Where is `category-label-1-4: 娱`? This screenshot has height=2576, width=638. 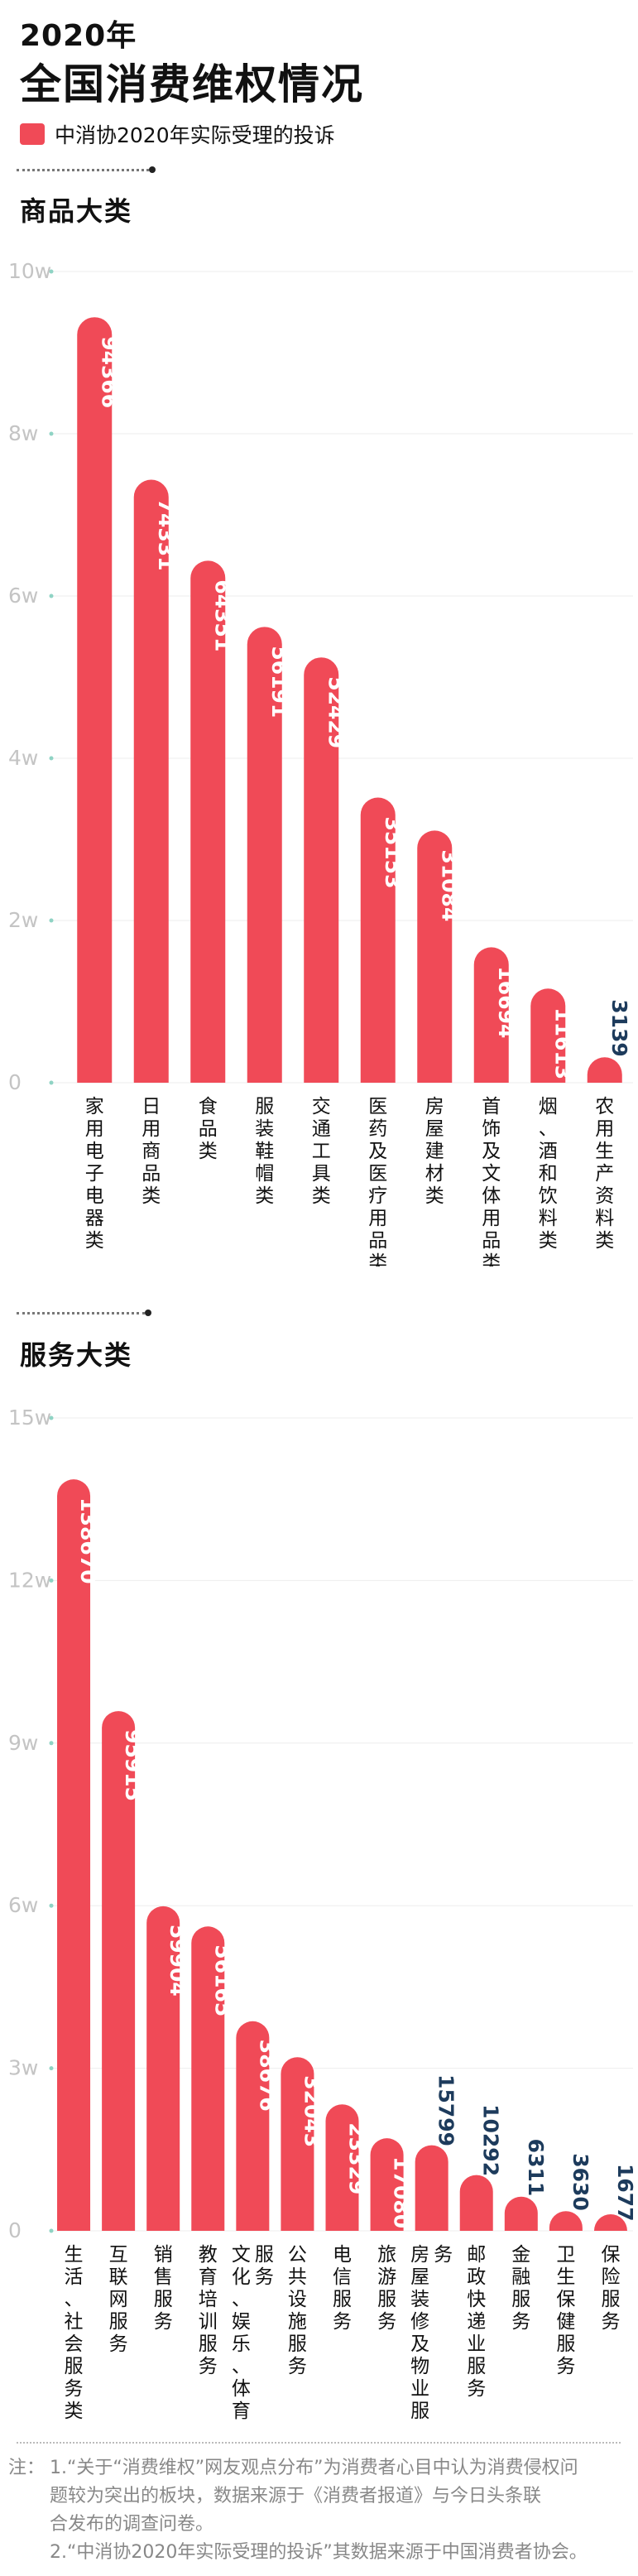
category-label-1-4: 娱 is located at coordinates (241, 2322).